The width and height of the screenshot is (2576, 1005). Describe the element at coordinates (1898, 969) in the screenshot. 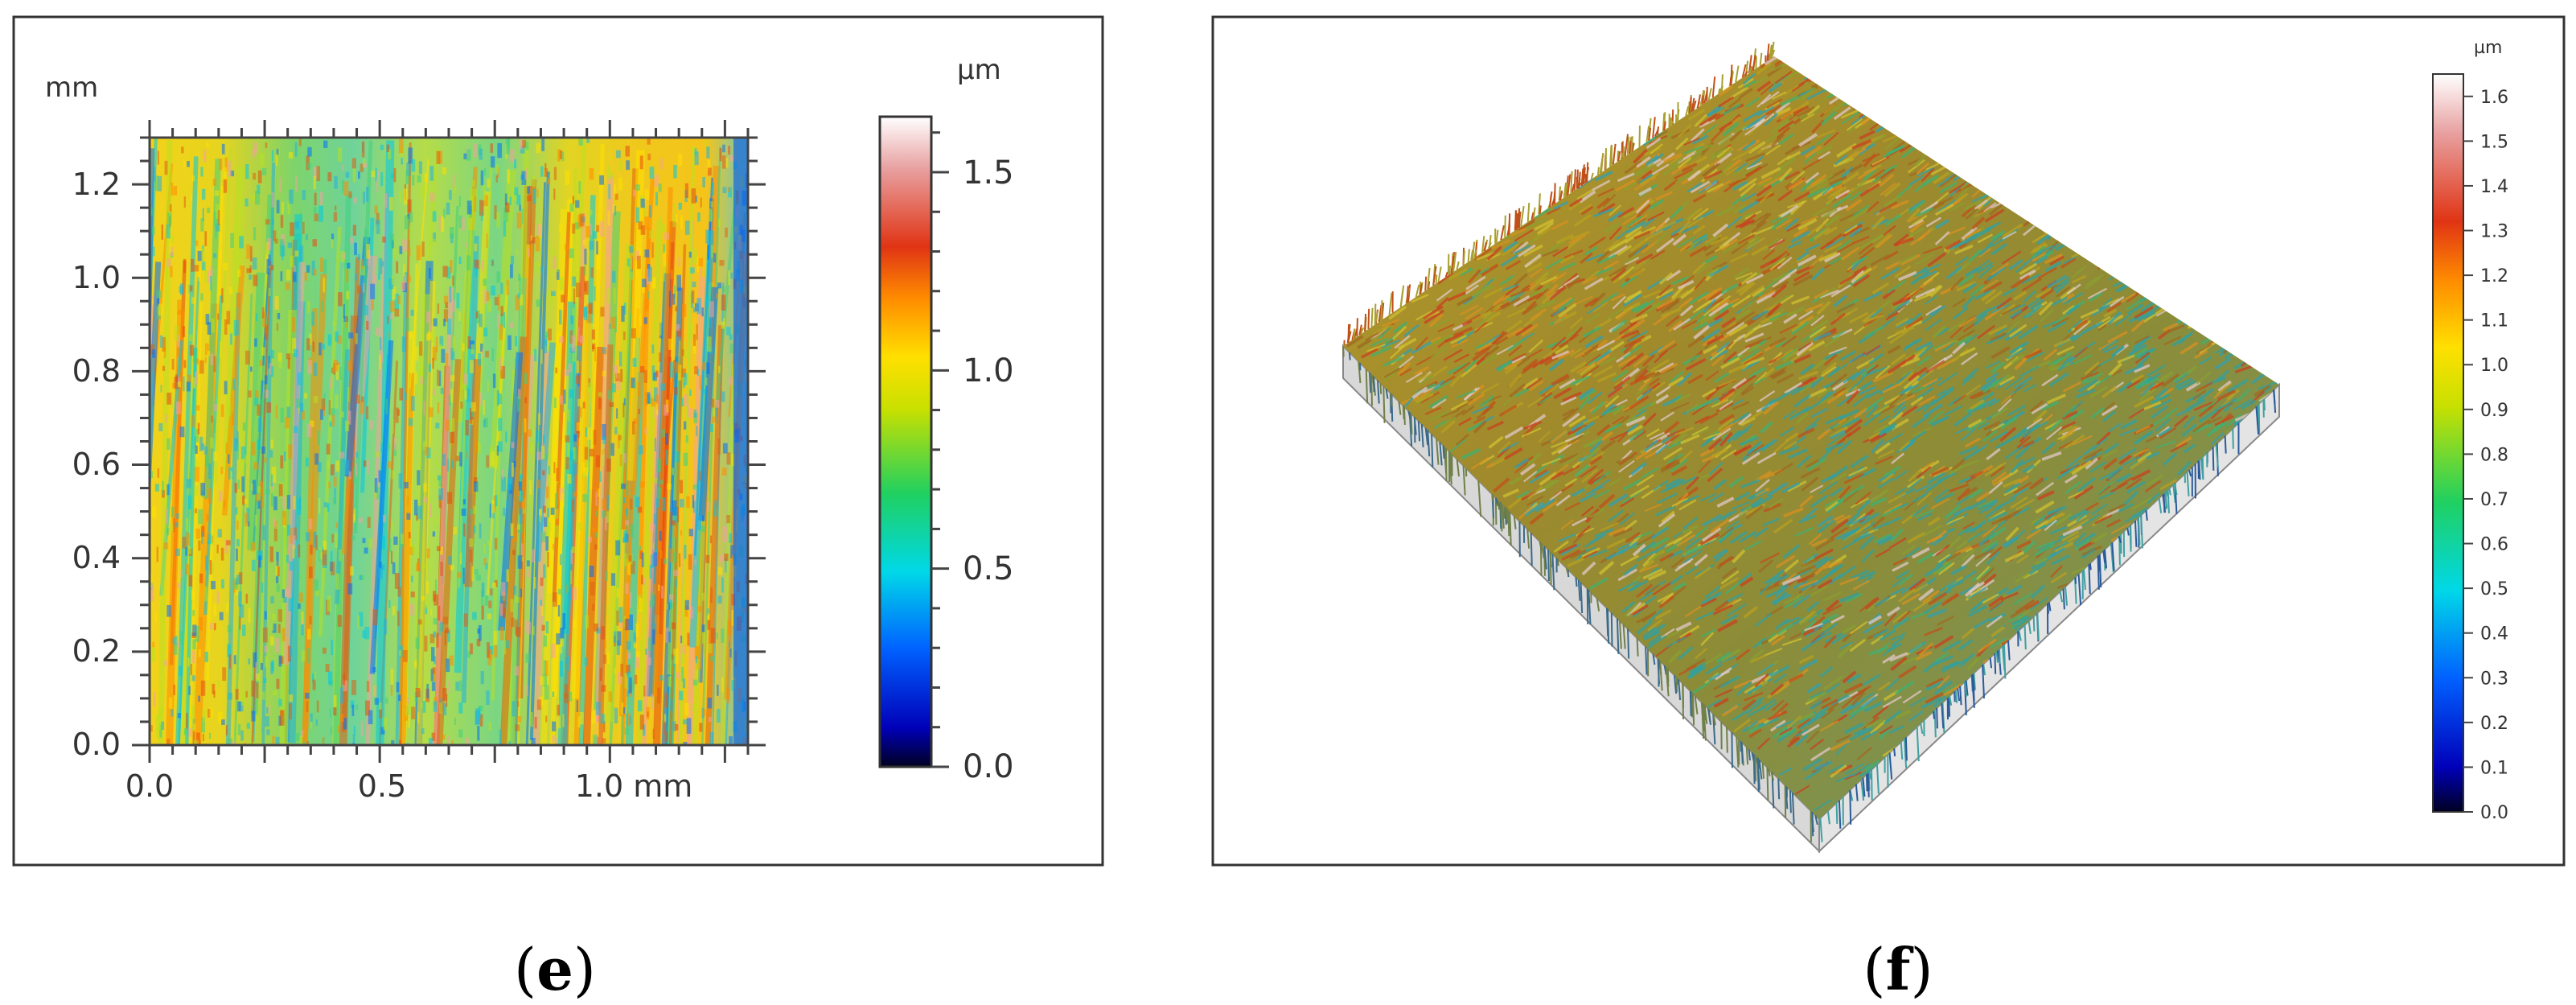

I see `caption-f: (f)` at that location.